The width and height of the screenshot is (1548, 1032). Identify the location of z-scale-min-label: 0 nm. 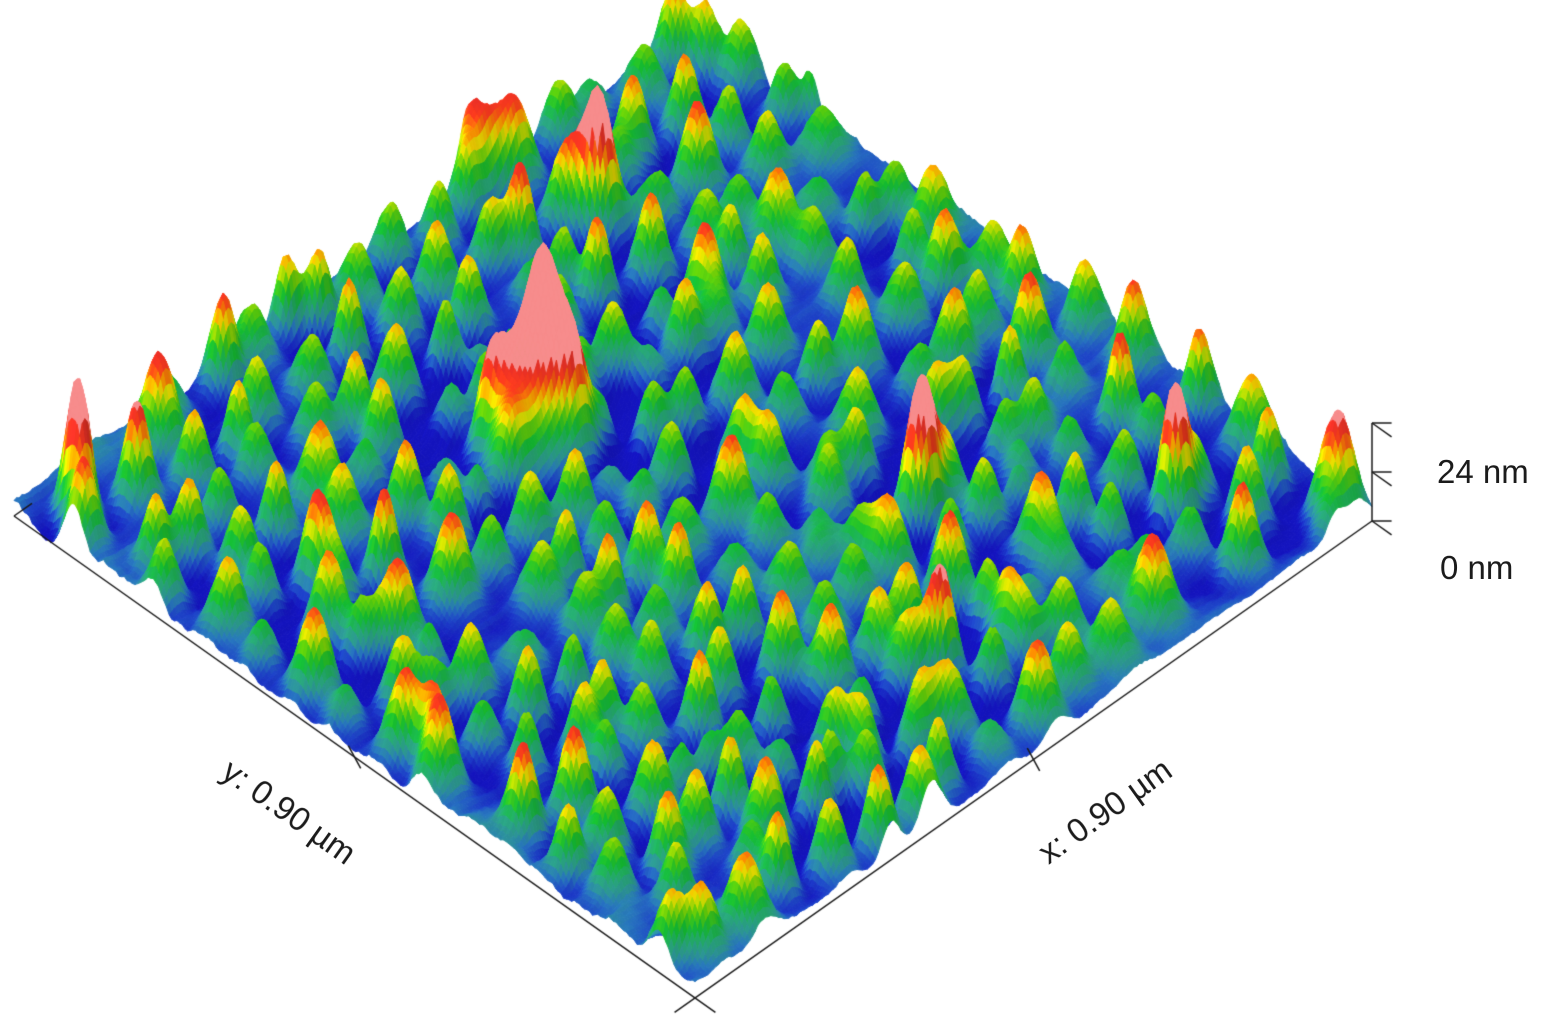
(1477, 567).